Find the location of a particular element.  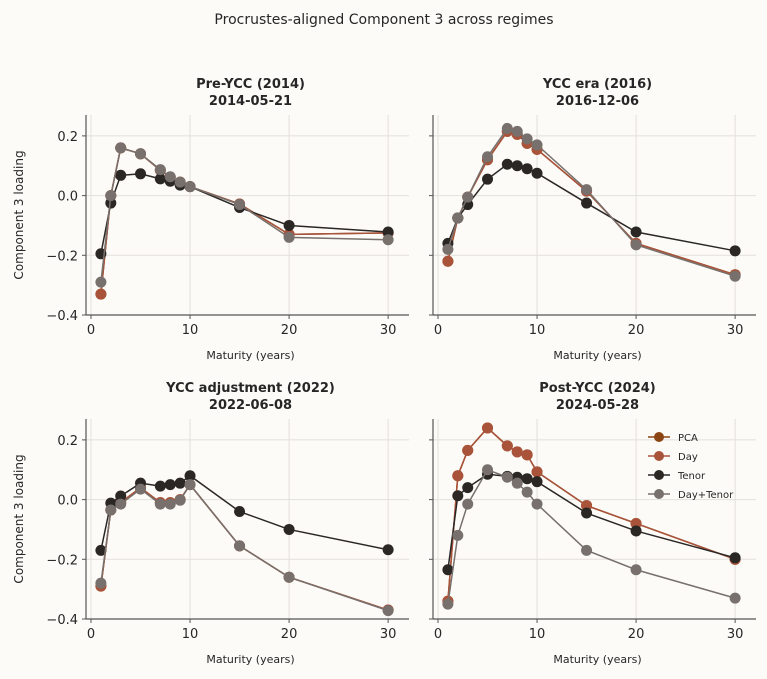

y-tick-label: 0.2 is located at coordinates (67, 137).